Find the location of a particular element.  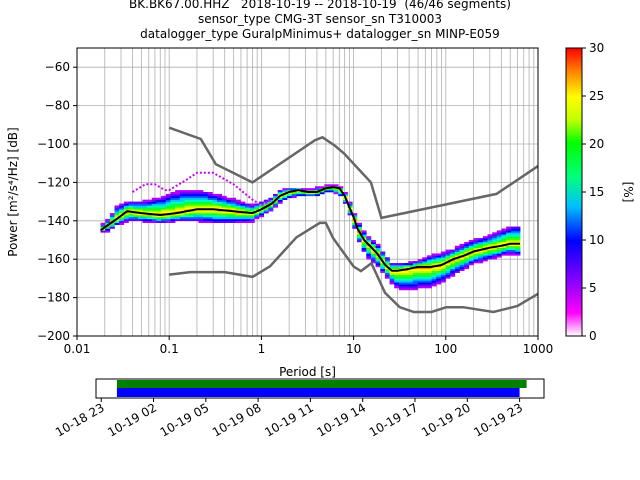

y-tick-label: −180 is located at coordinates (53, 298).